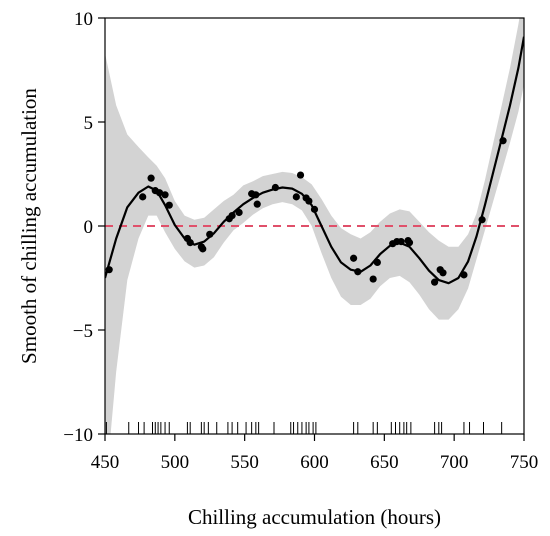 This screenshot has width=550, height=536. I want to click on x-tick-label: 600, so click(314, 462).